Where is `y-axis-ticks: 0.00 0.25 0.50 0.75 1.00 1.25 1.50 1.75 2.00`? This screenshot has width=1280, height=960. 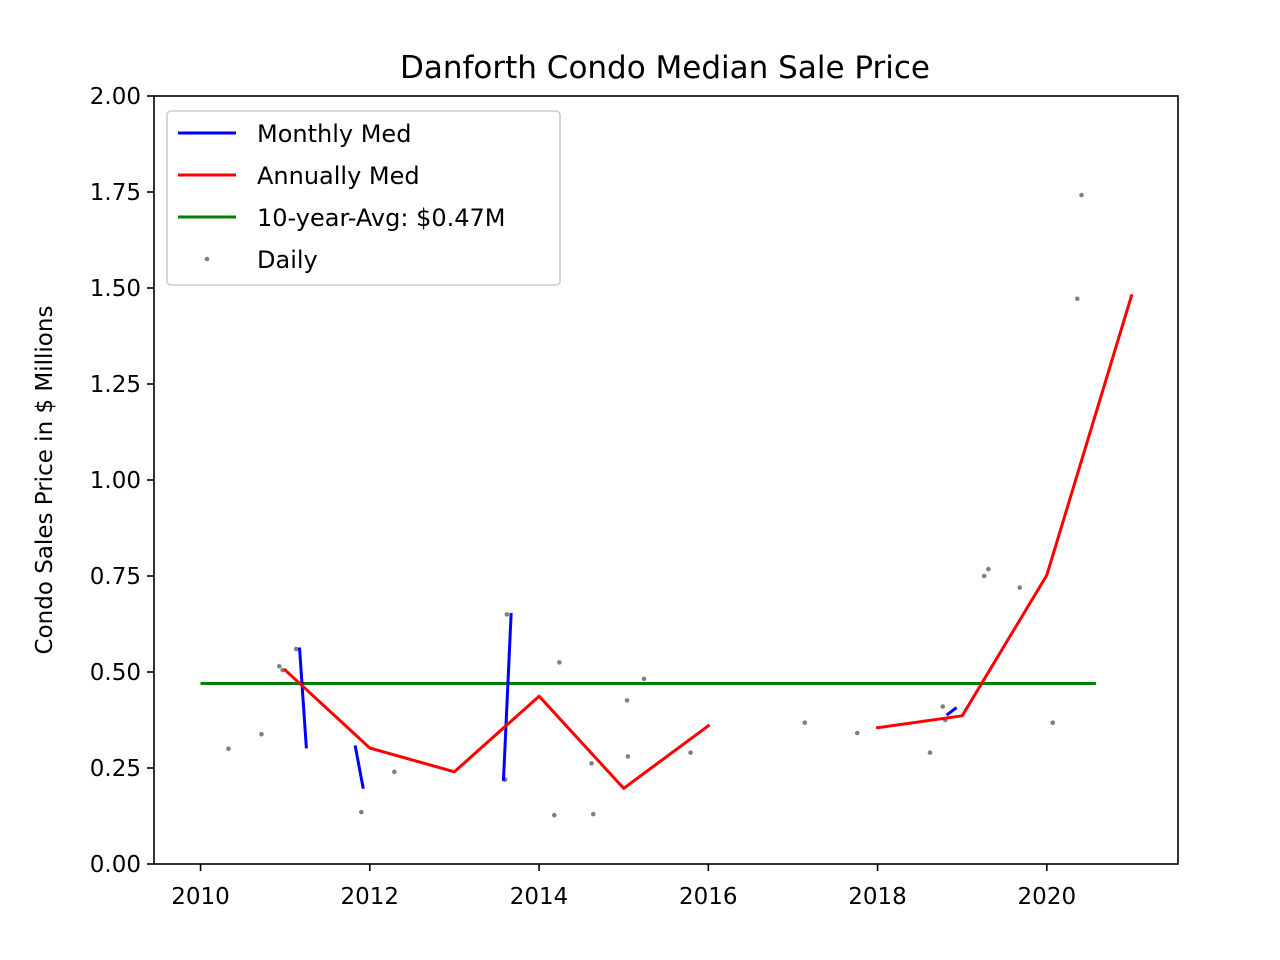 y-axis-ticks: 0.00 0.25 0.50 0.75 1.00 1.25 1.50 1.75 2.00 is located at coordinates (122, 481).